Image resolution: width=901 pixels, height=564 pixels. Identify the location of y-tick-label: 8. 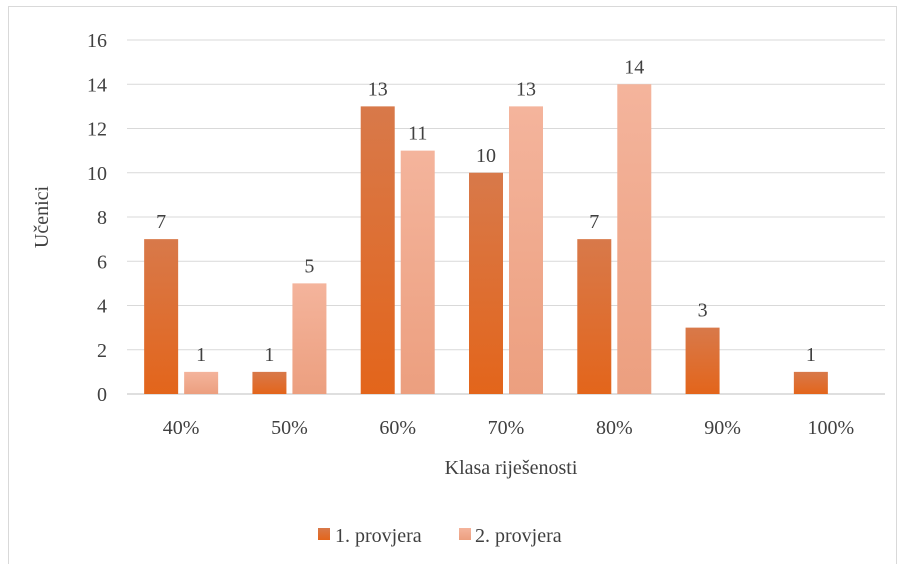
(102, 218).